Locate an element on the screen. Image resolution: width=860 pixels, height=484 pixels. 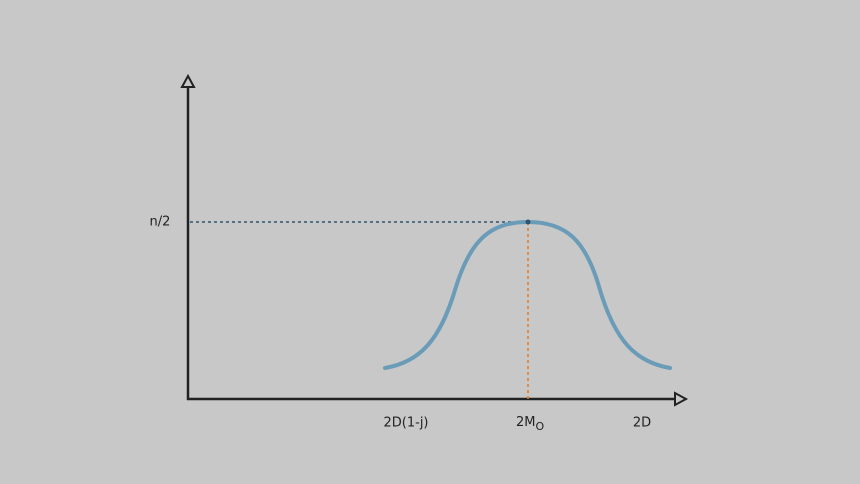
peak-point is located at coordinates (528, 222).